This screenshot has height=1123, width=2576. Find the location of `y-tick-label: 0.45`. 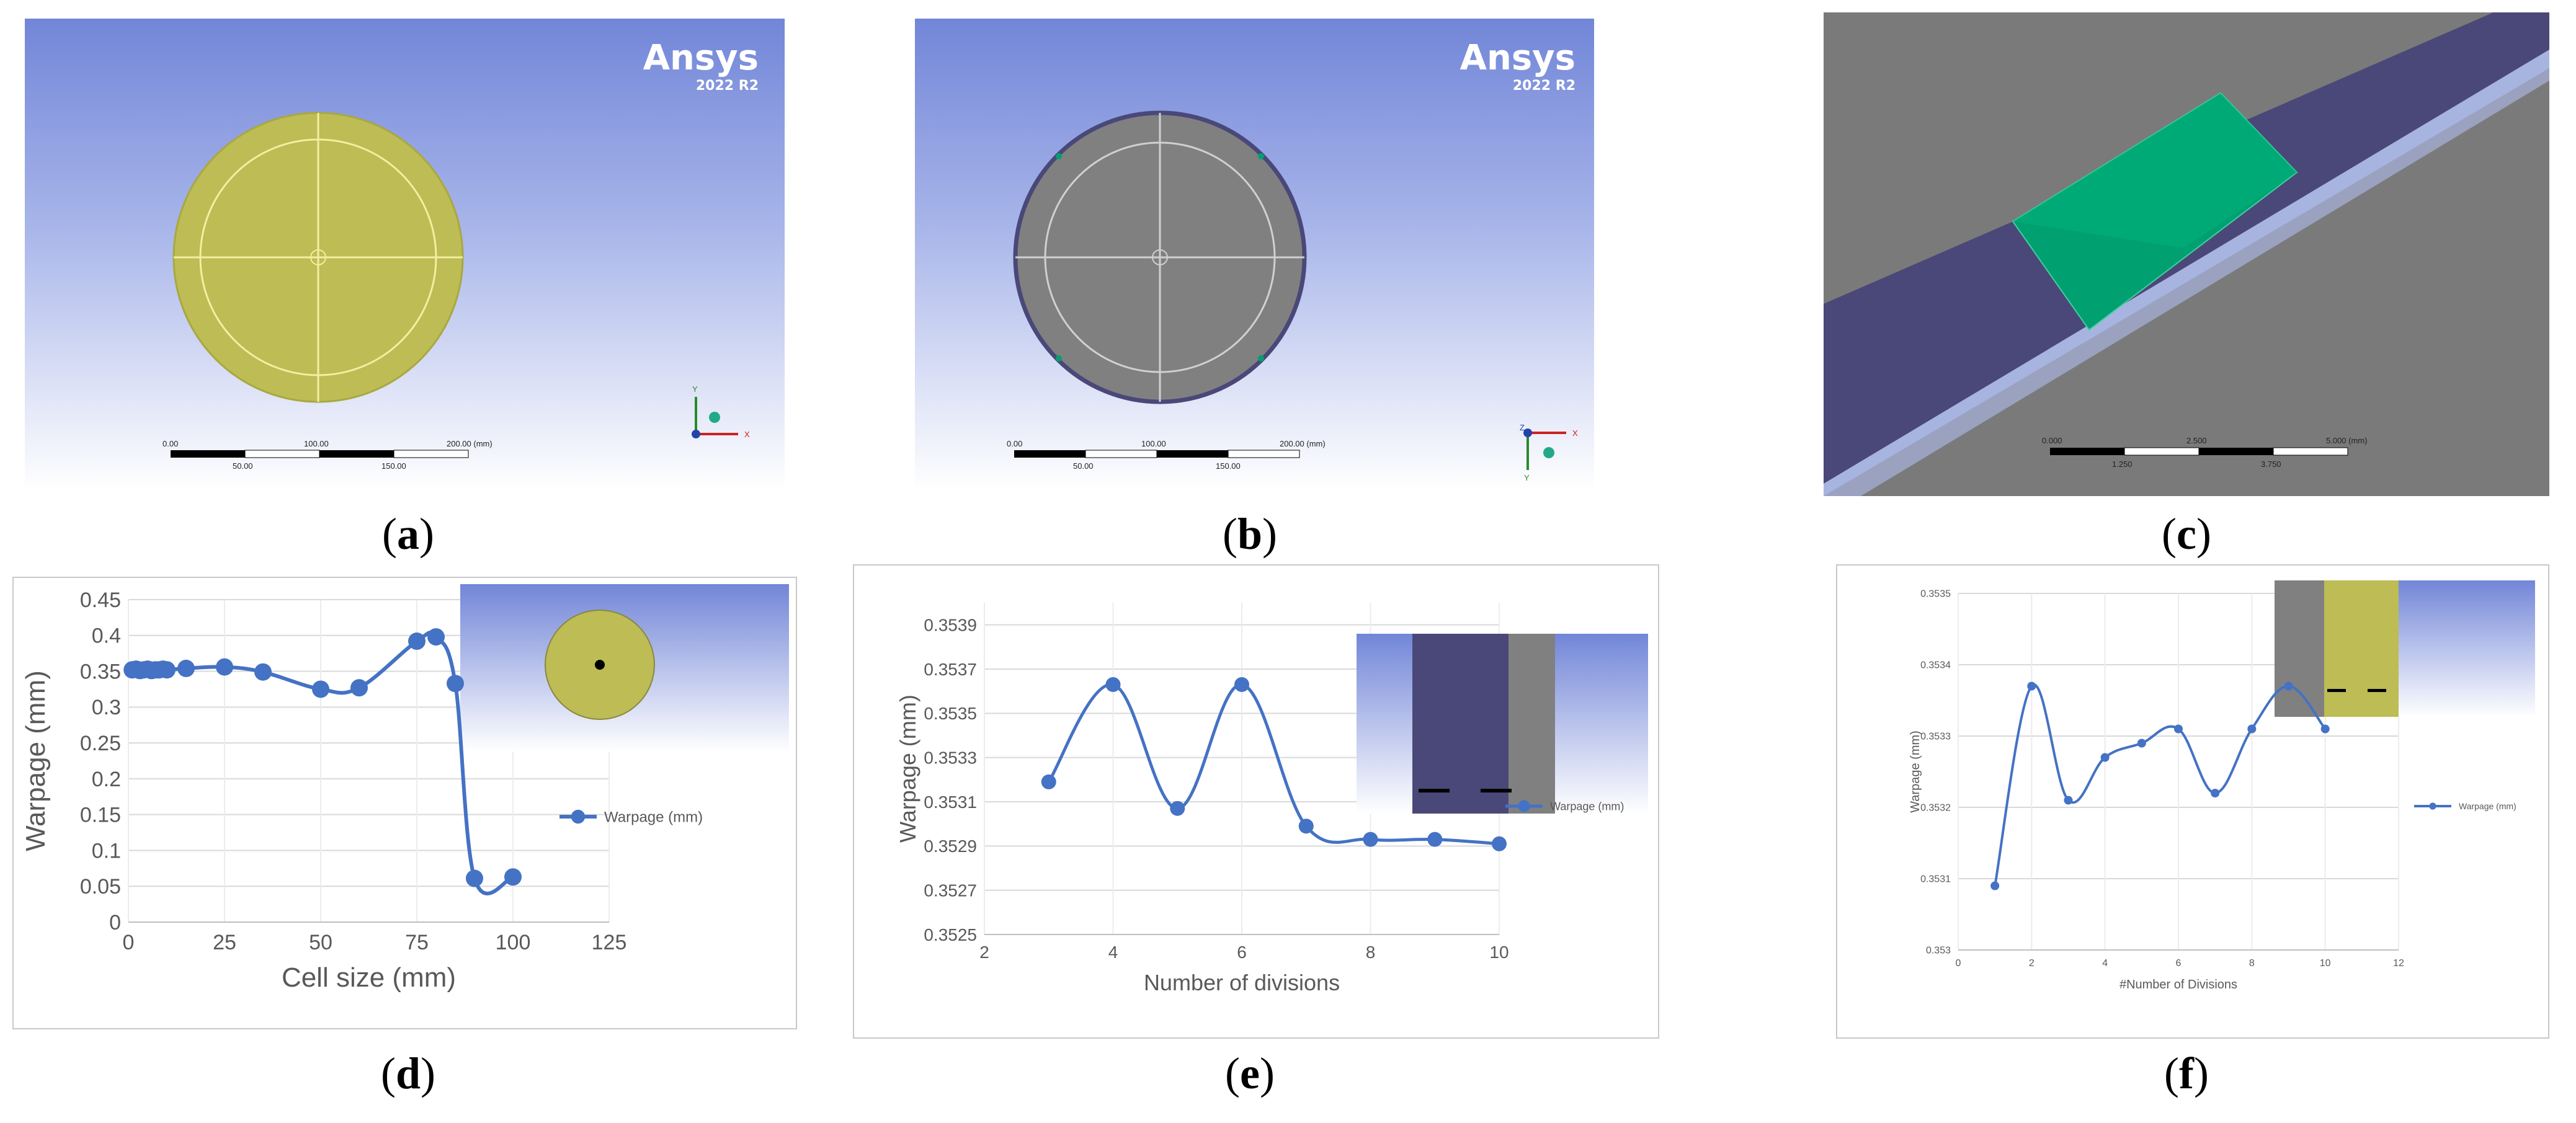

y-tick-label: 0.45 is located at coordinates (101, 600).